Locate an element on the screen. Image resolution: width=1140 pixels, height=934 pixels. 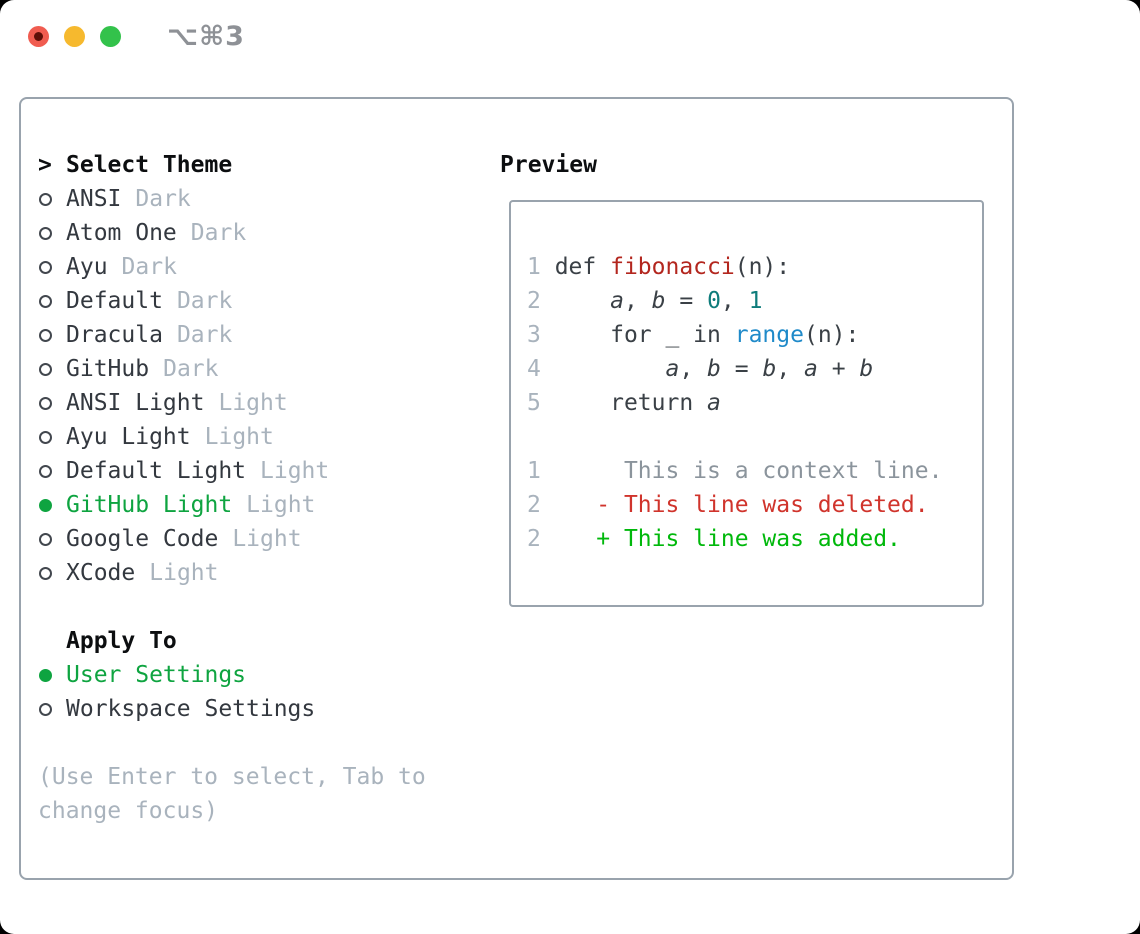
code-line: 1 This is a context line. is located at coordinates (754, 471).